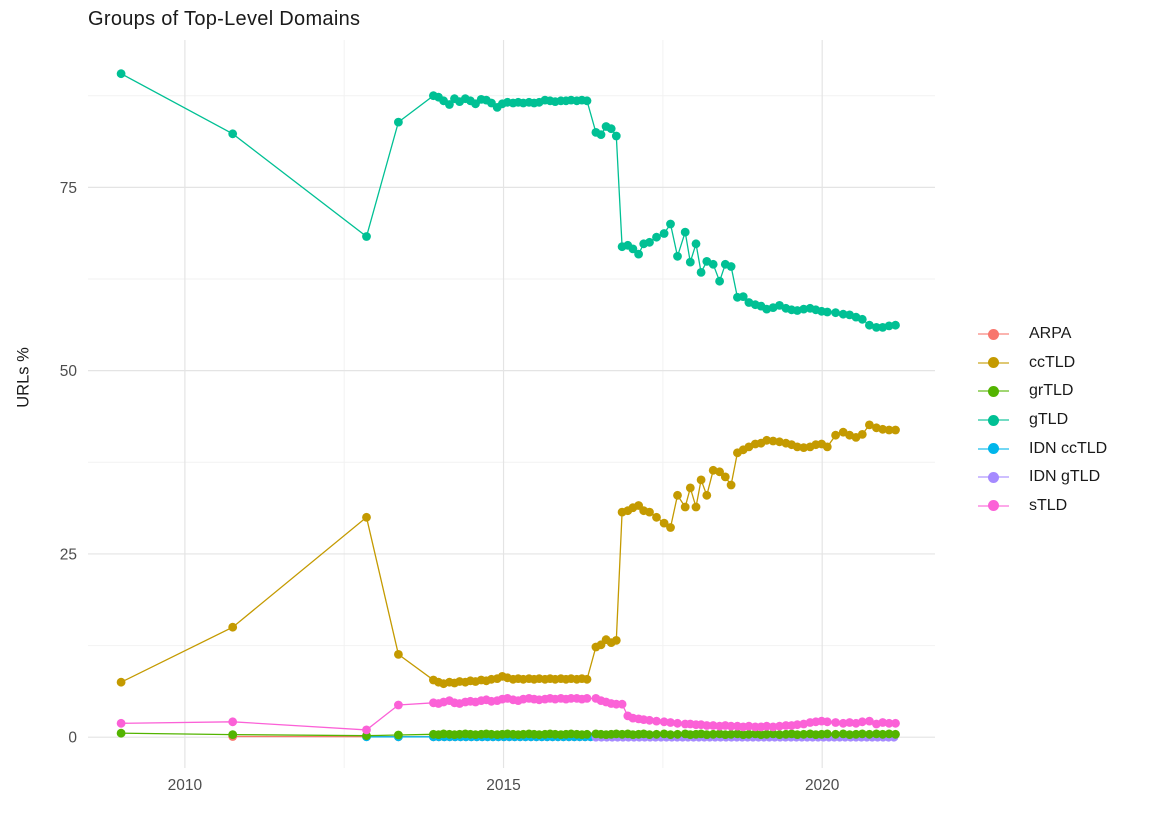 This screenshot has width=1164, height=827. What do you see at coordinates (68, 554) in the screenshot?
I see `y-tick-label: 25` at bounding box center [68, 554].